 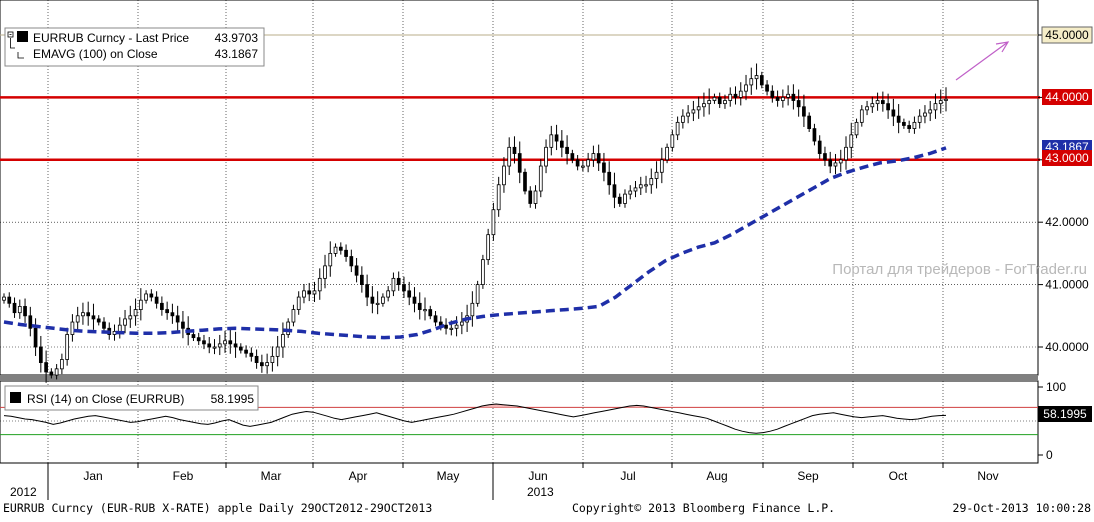 I want to click on price-legend-name: EURRUB Curncy - Last Price, so click(x=111, y=38).